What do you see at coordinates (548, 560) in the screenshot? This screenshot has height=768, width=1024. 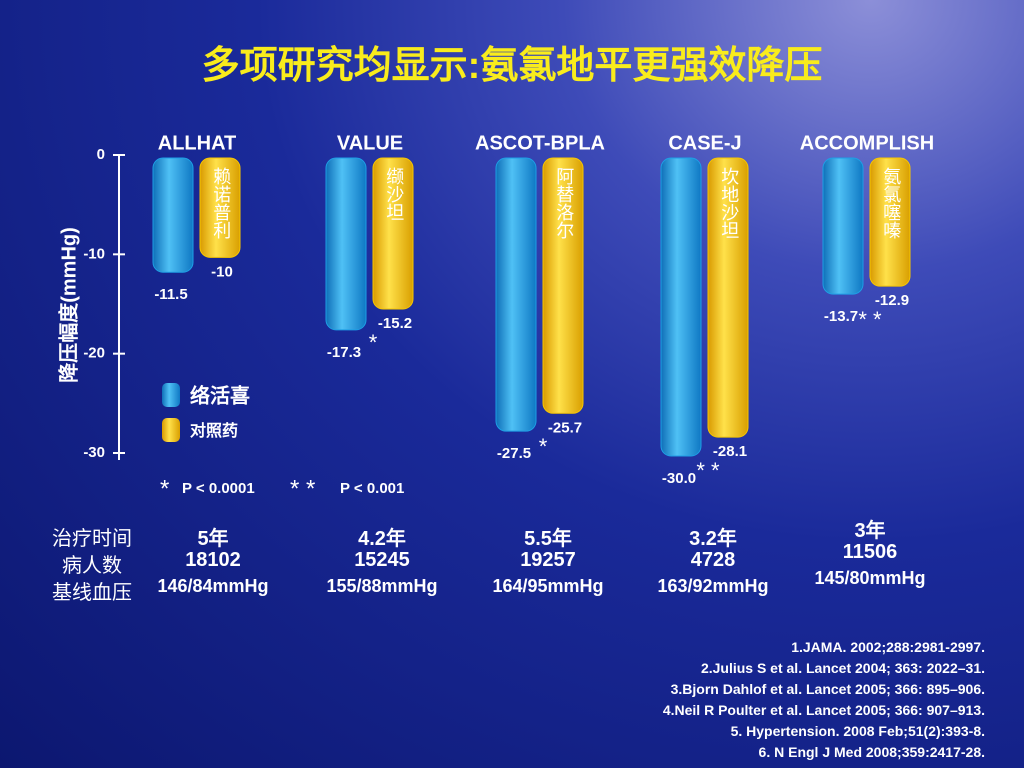 I see `table-cell: 19257` at bounding box center [548, 560].